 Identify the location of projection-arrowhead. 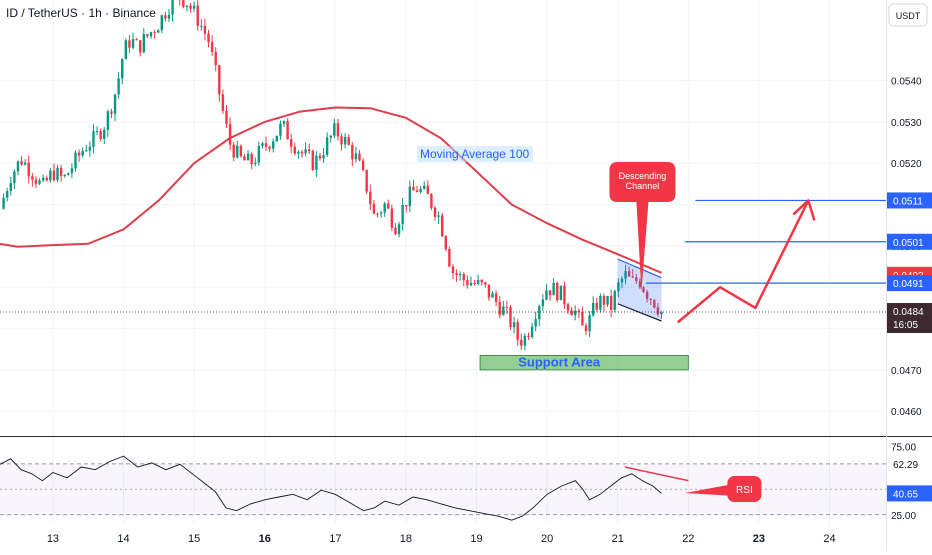
(804, 210).